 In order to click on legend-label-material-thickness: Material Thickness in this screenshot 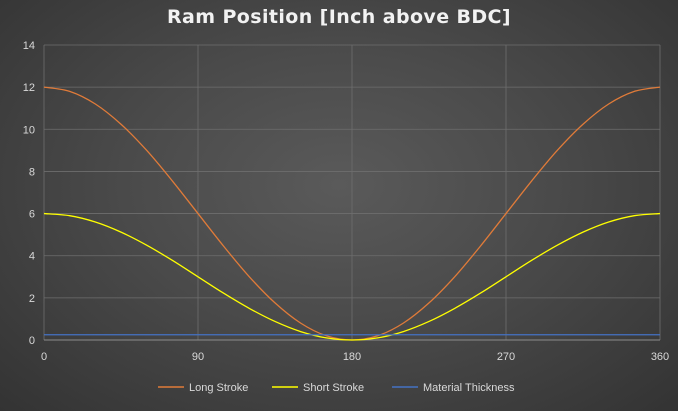, I will do `click(469, 388)`.